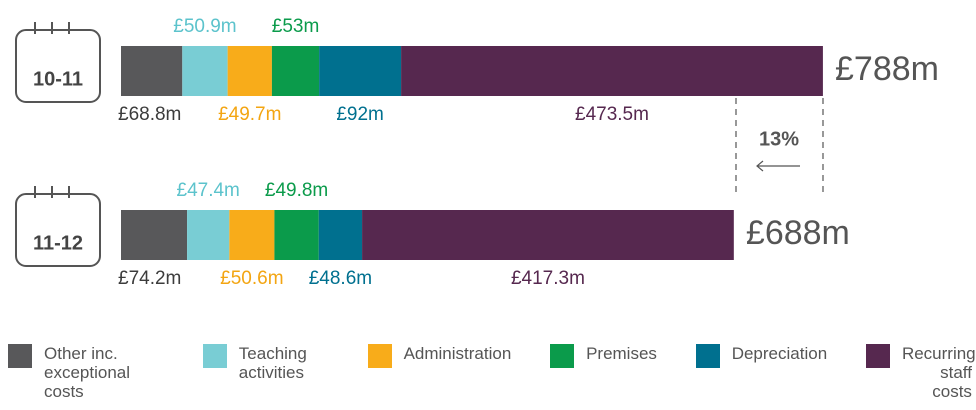  Describe the element at coordinates (208, 190) in the screenshot. I see `value-label: £47.4m` at that location.